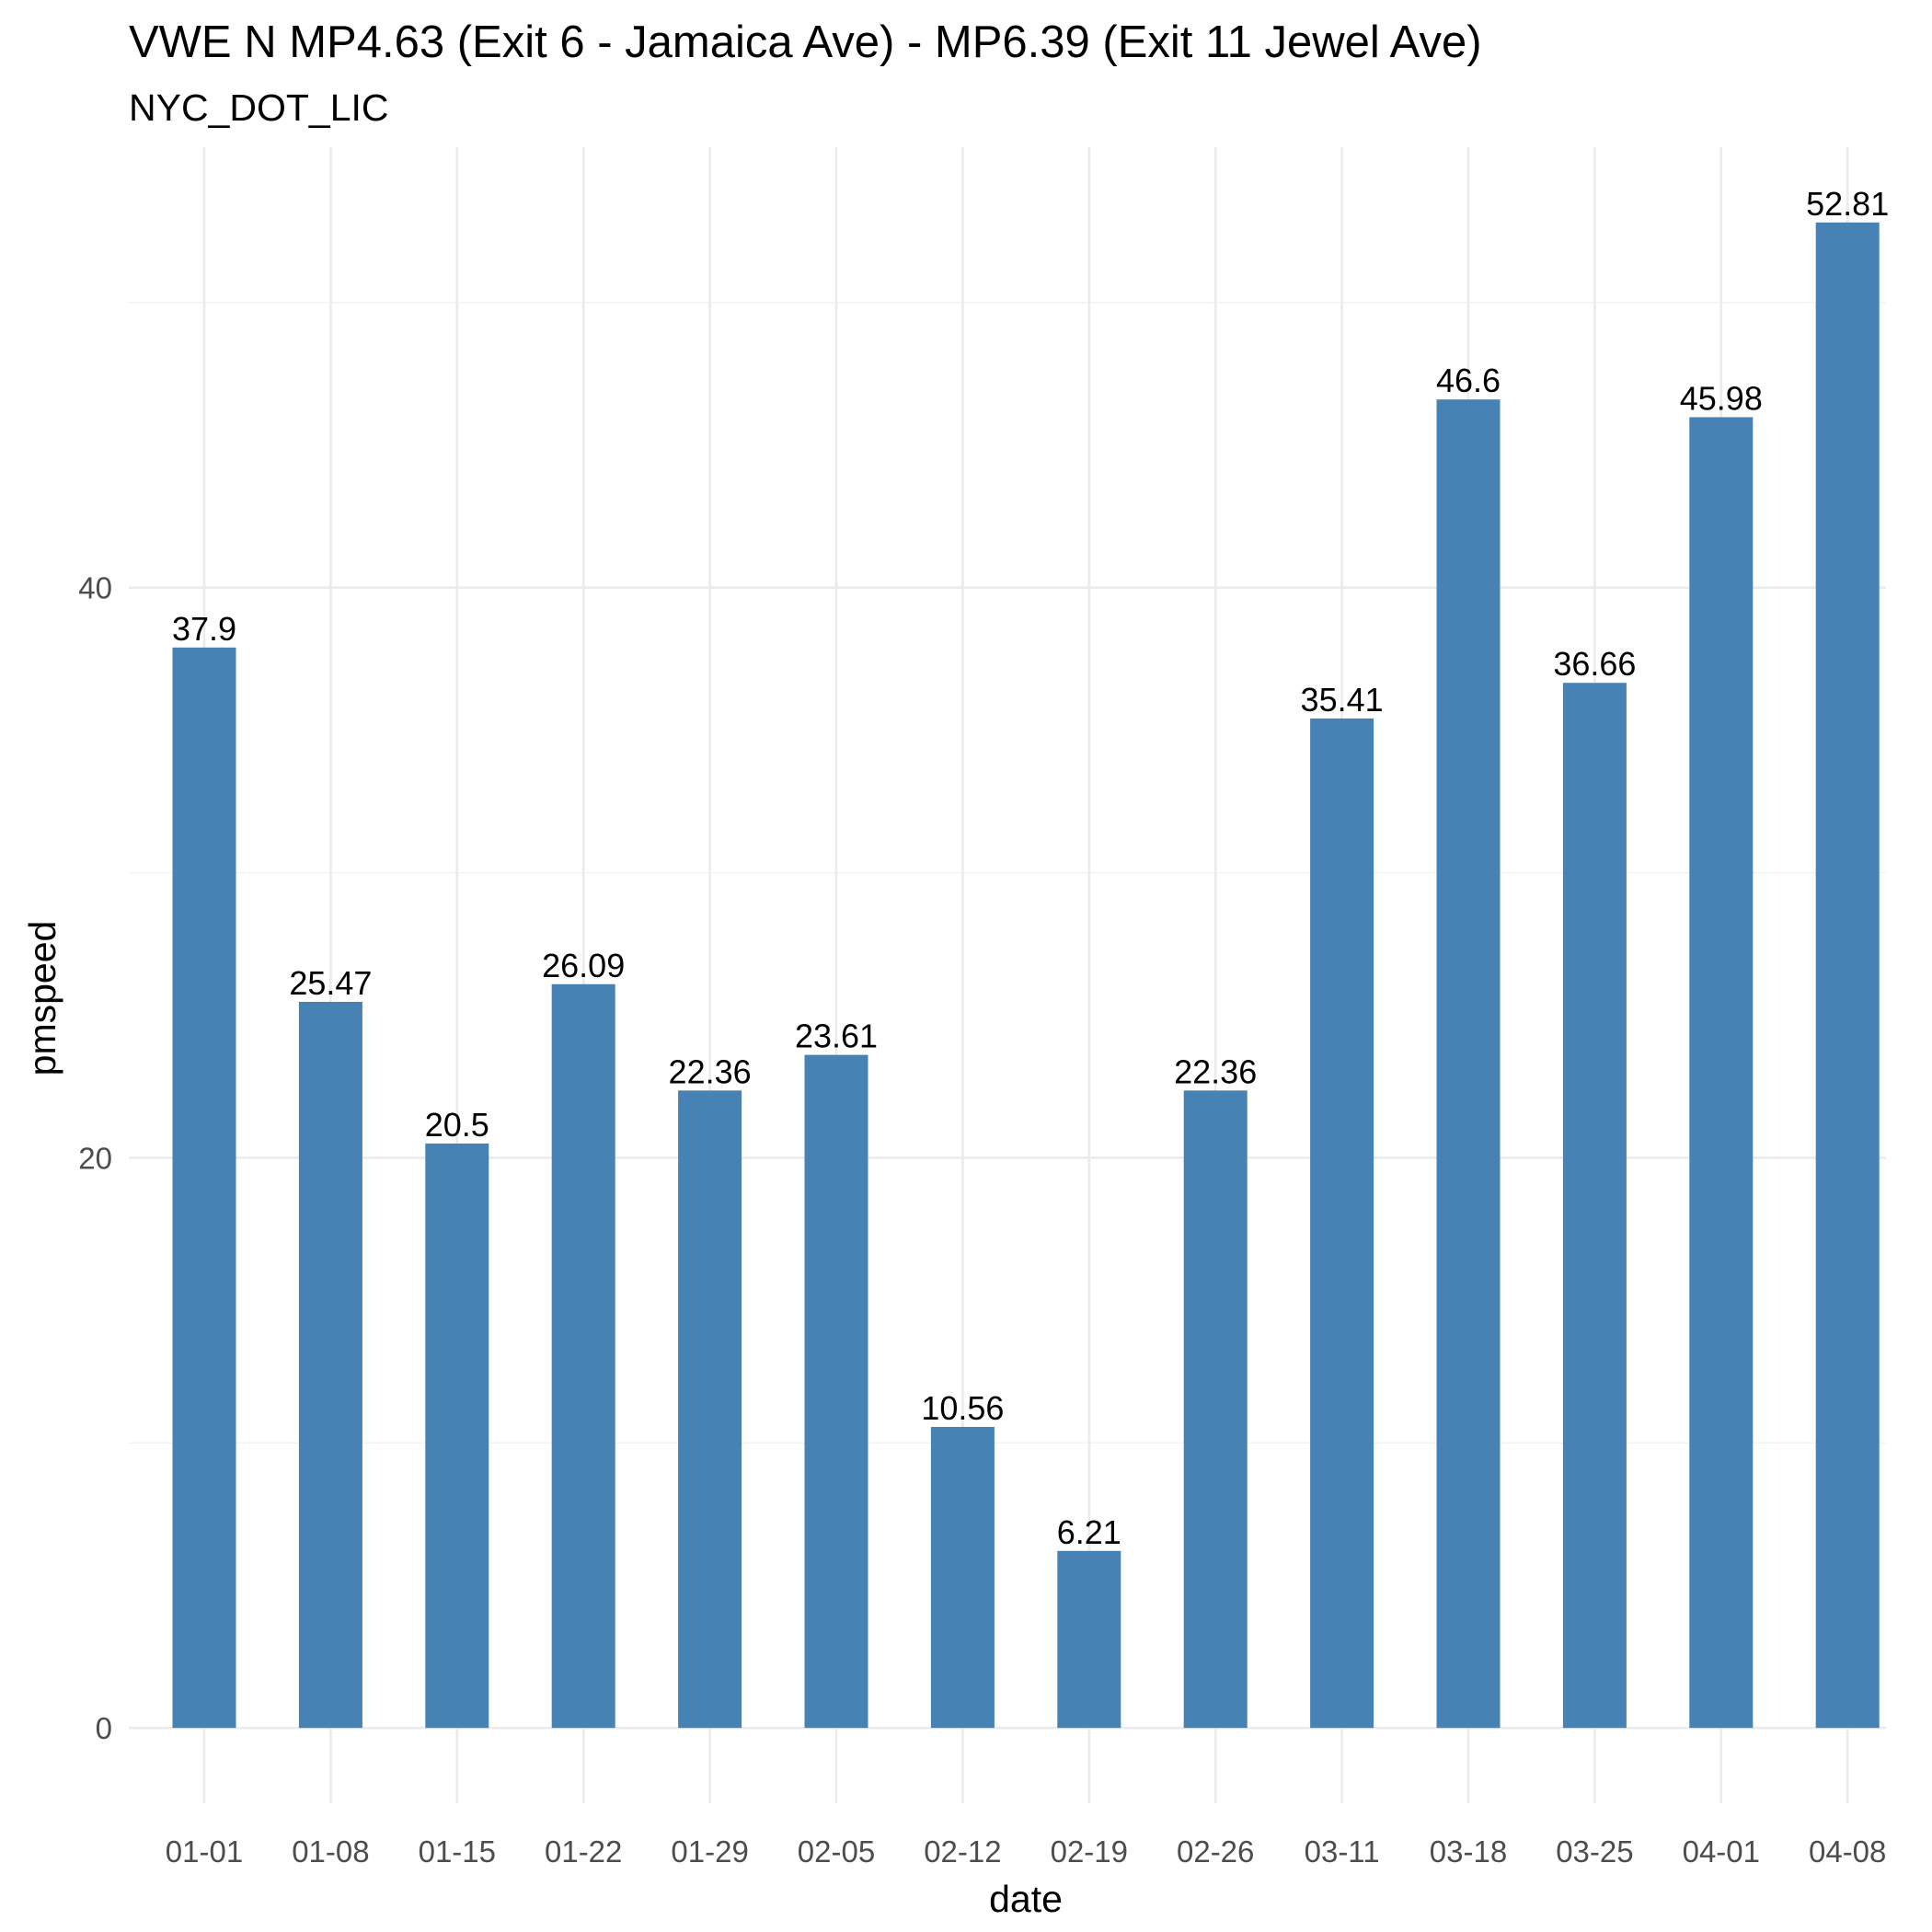  What do you see at coordinates (962, 1408) in the screenshot?
I see `data-label: 10.56` at bounding box center [962, 1408].